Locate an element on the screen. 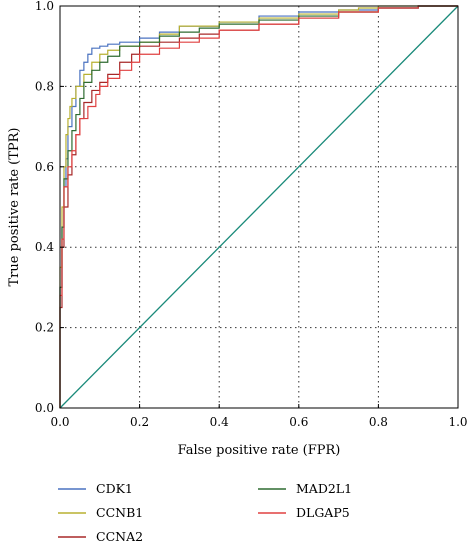 The width and height of the screenshot is (468, 546). y-tick-label: 0.4 is located at coordinates (44, 247).